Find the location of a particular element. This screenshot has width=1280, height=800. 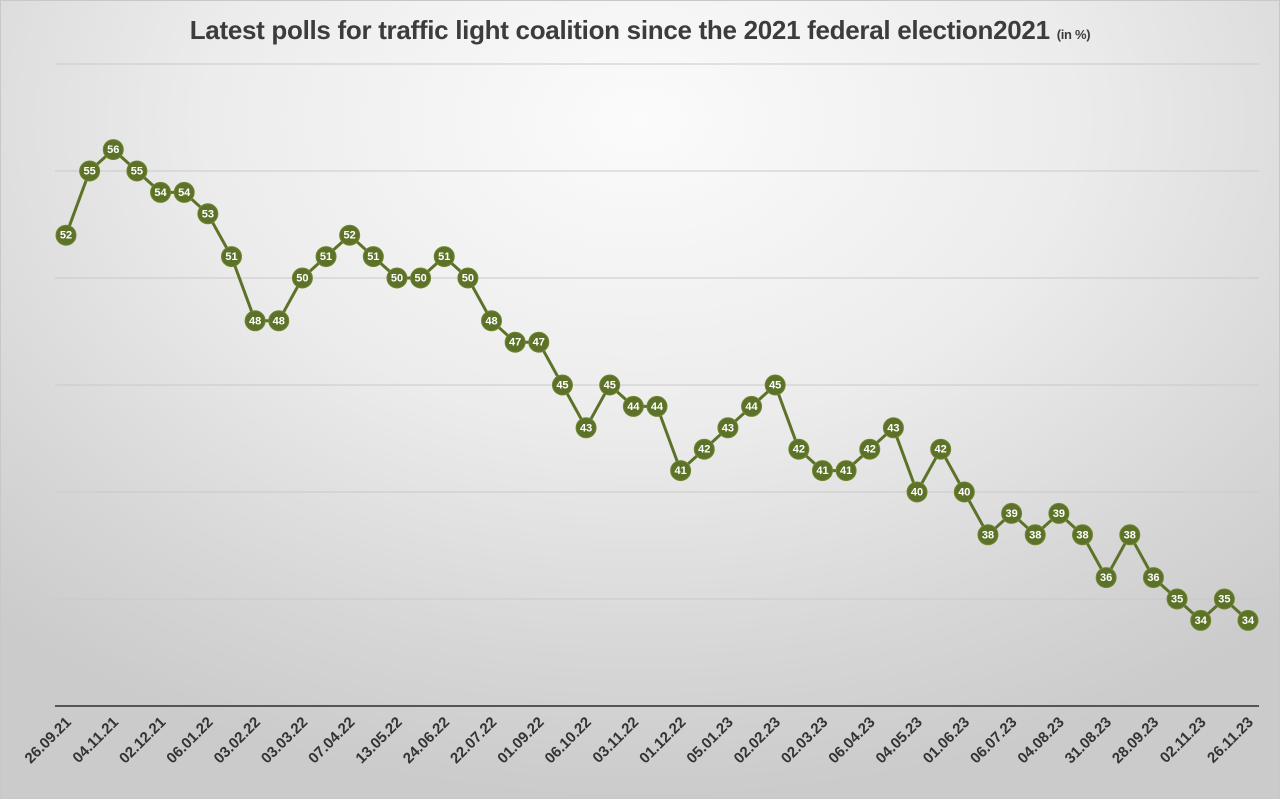

data-point: 54 is located at coordinates (184, 192).